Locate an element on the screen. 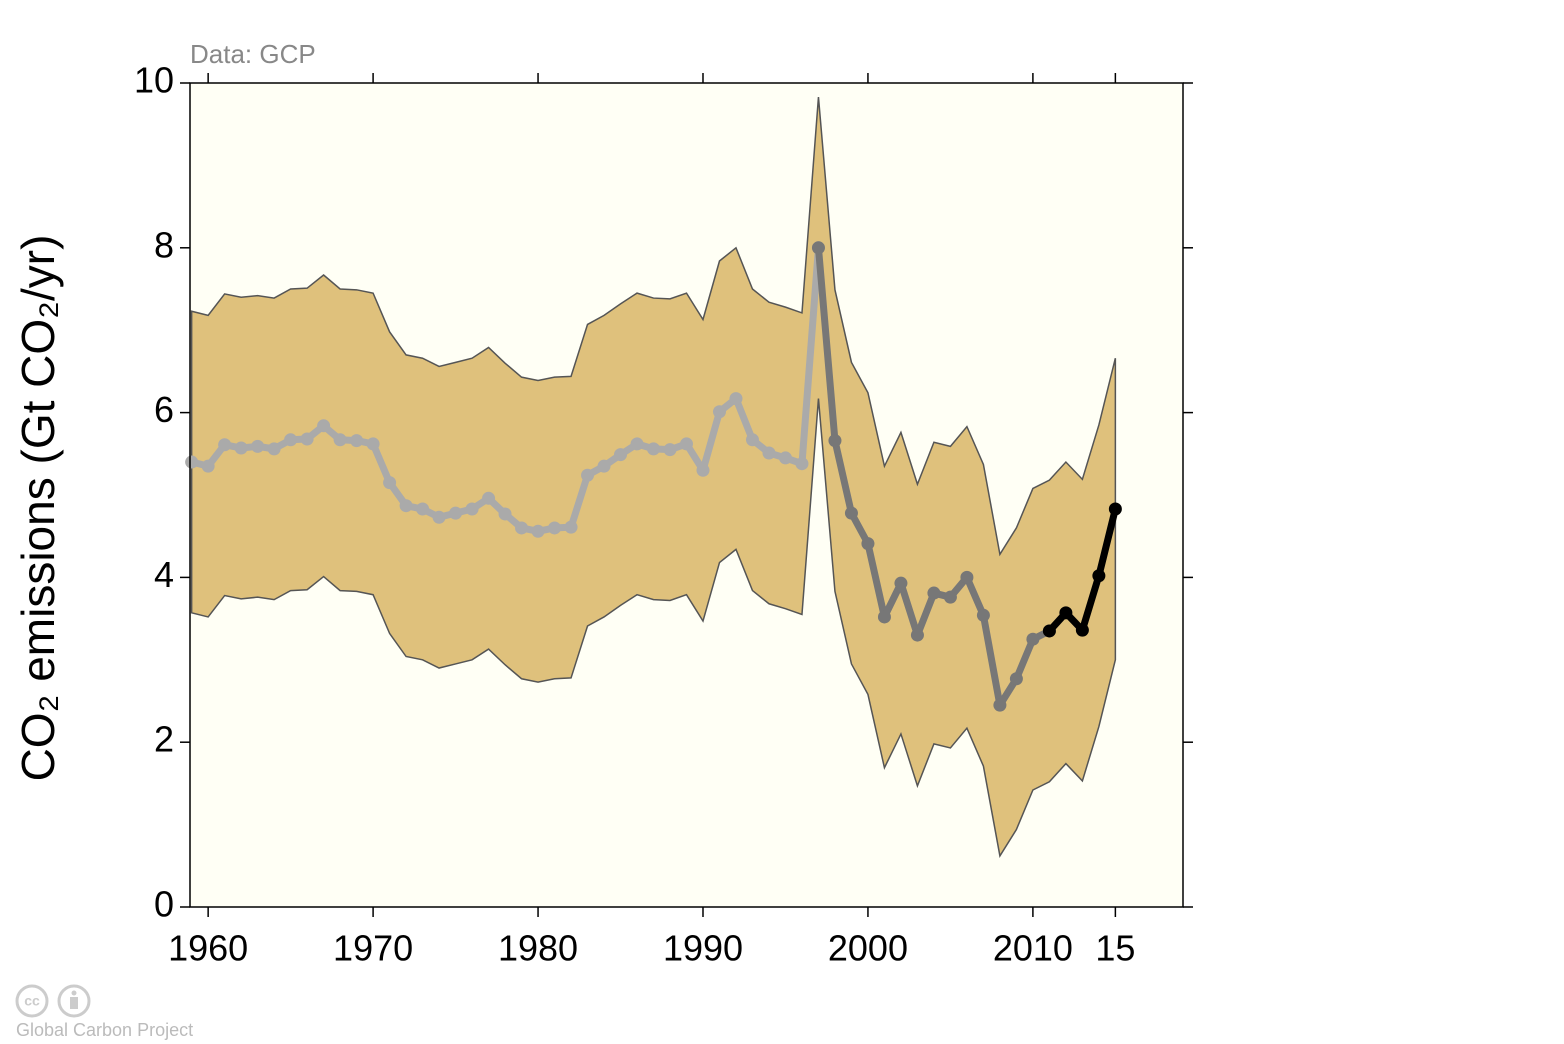 The image size is (1564, 1044). x-tick-label: 1960 is located at coordinates (208, 948).